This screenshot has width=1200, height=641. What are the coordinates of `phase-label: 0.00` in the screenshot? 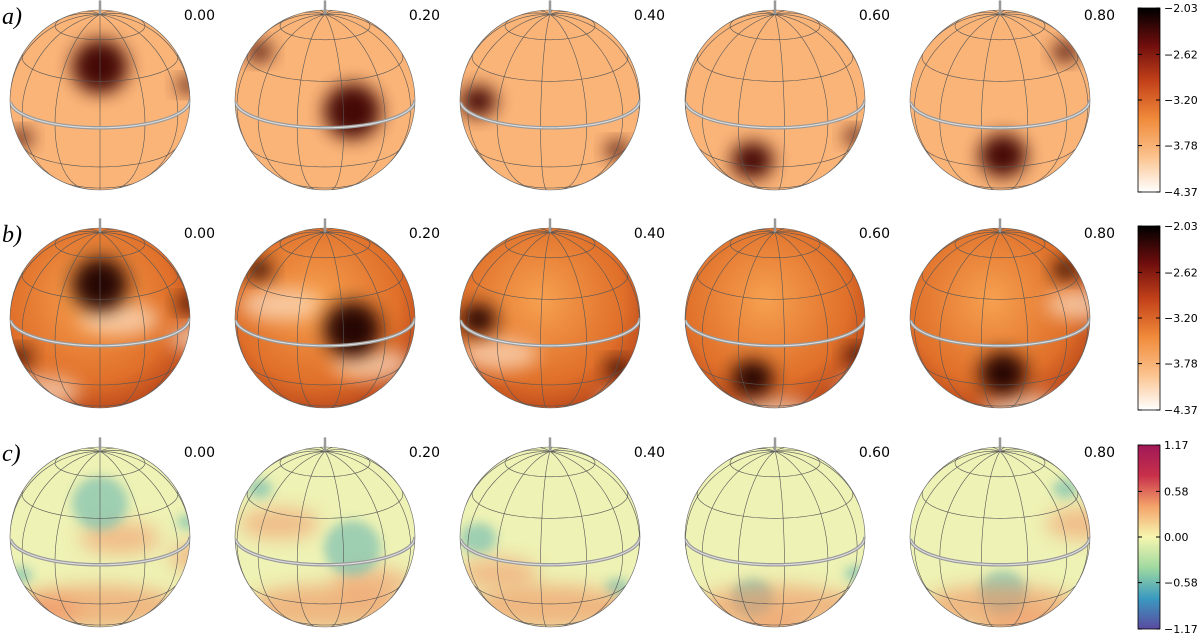 It's located at (199, 234).